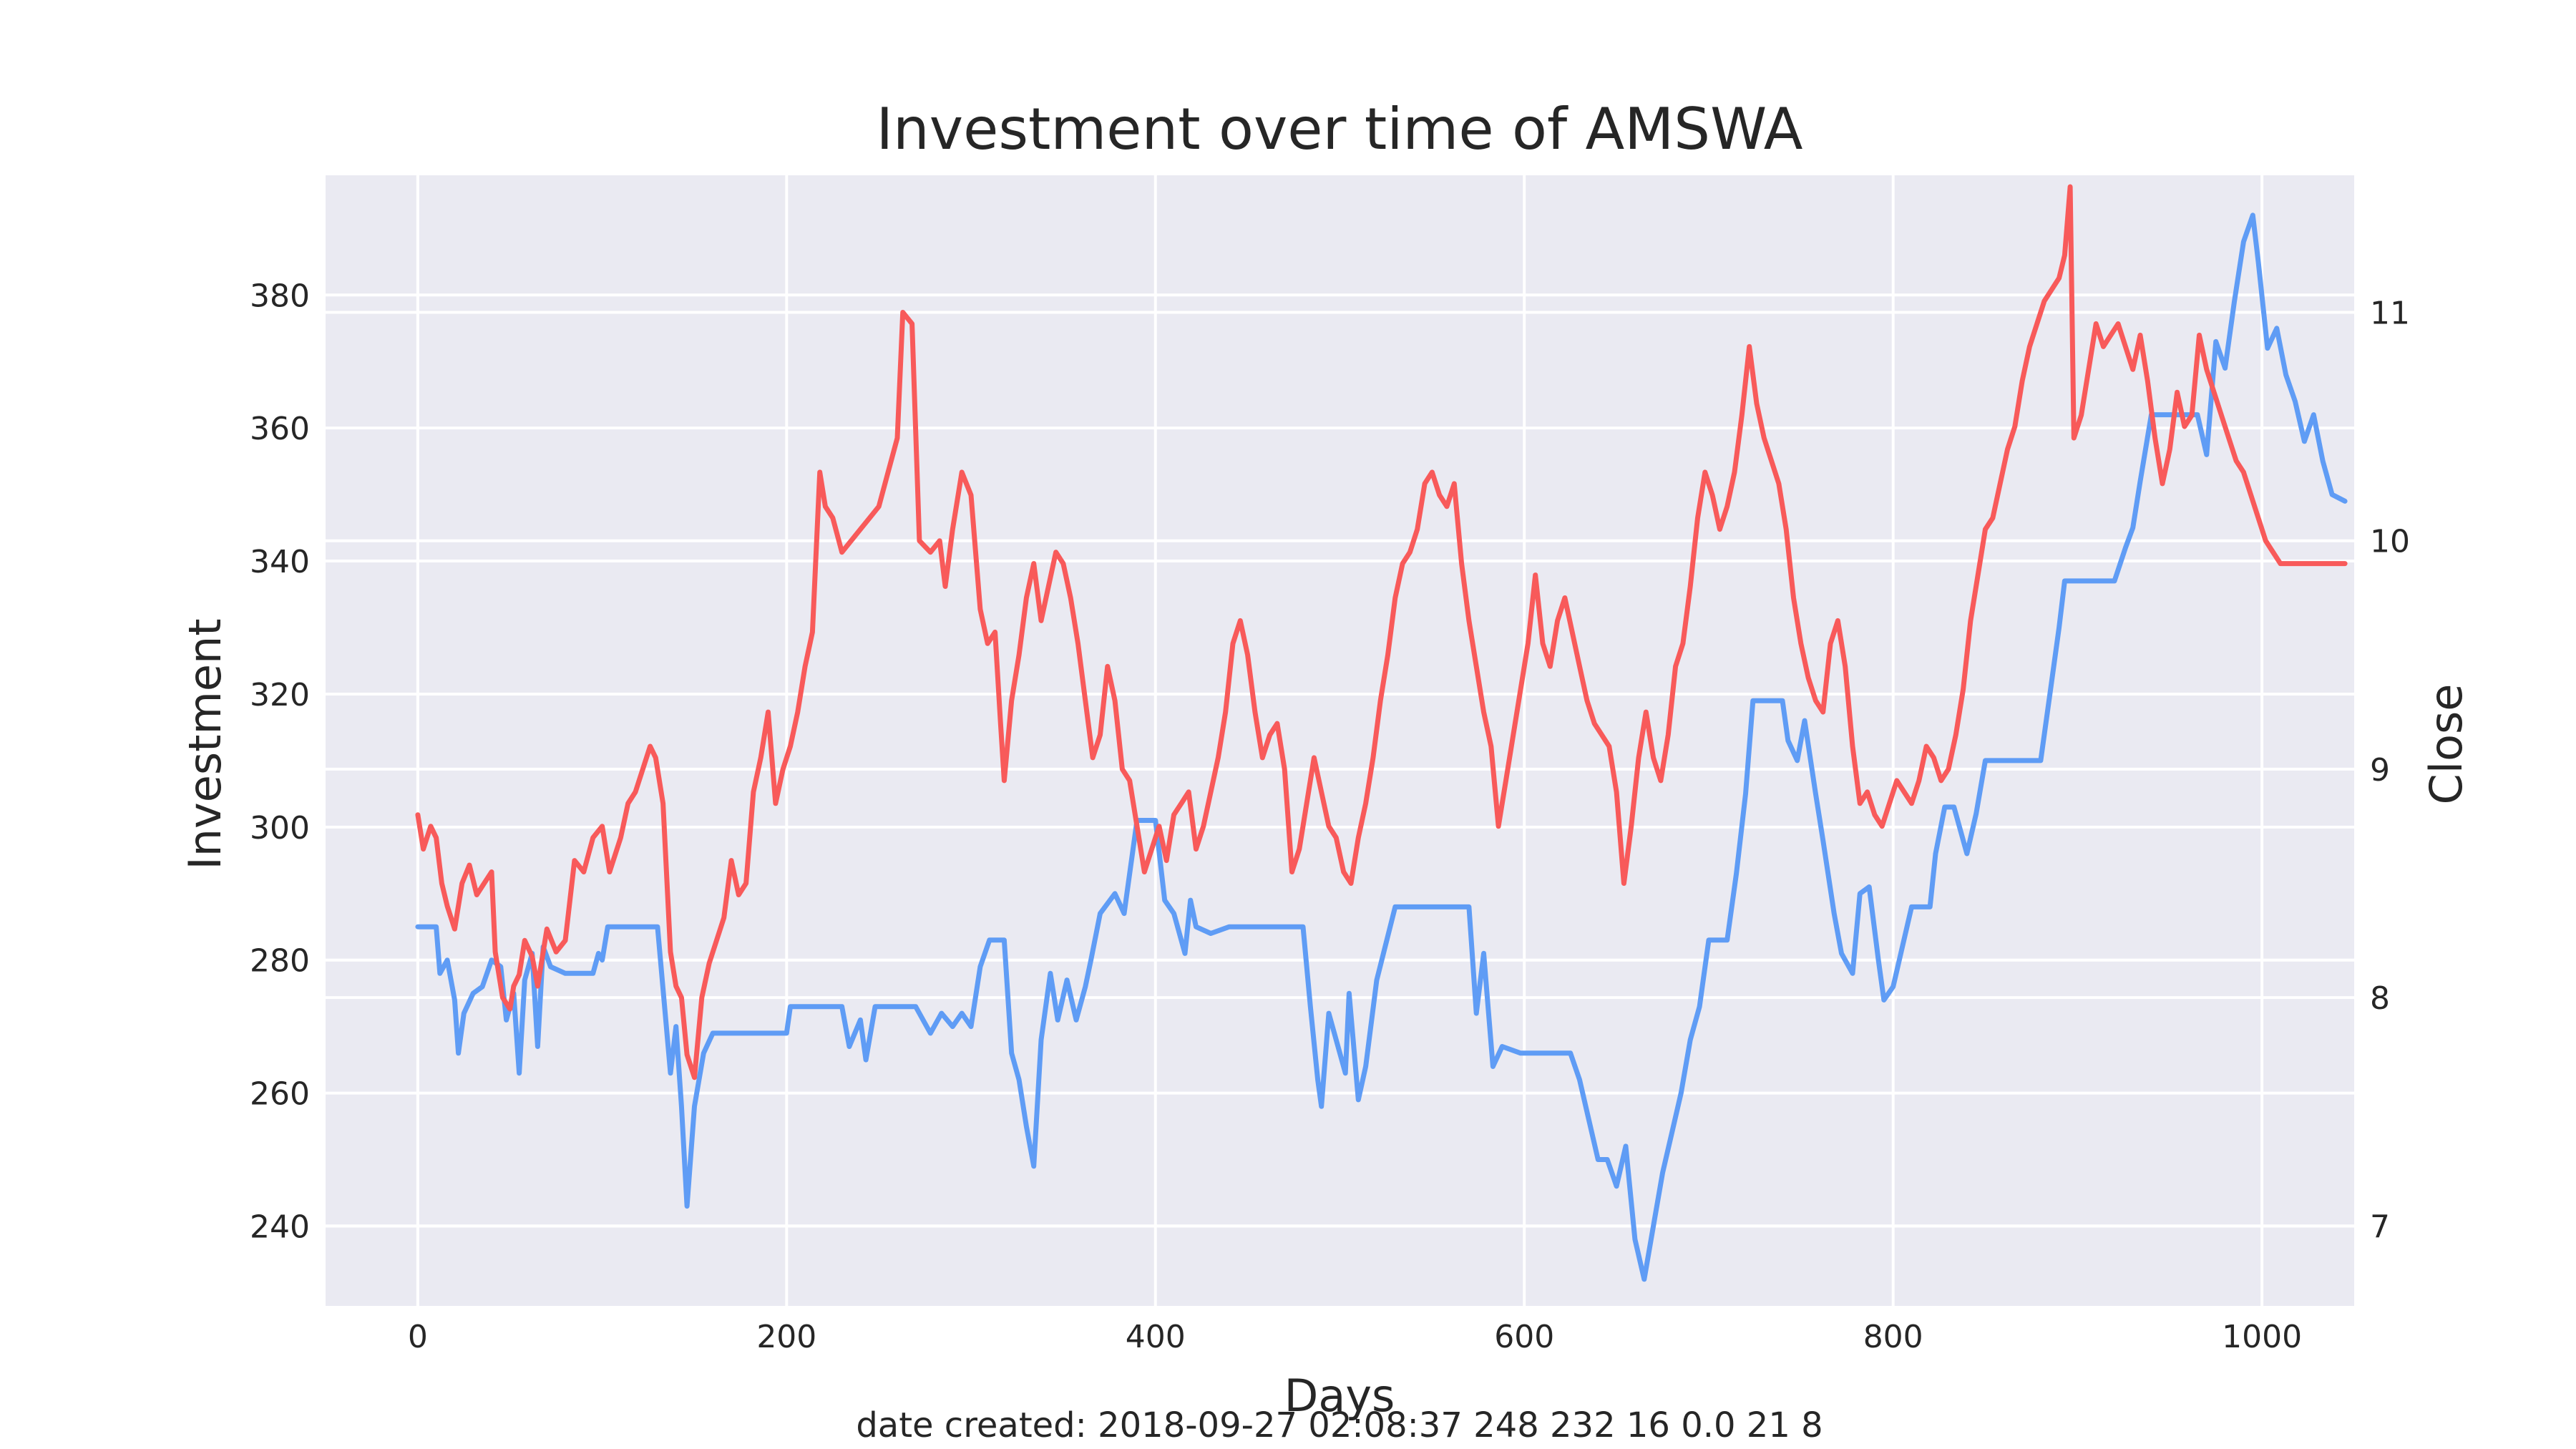  I want to click on x-axis-label: Days, so click(1339, 1396).